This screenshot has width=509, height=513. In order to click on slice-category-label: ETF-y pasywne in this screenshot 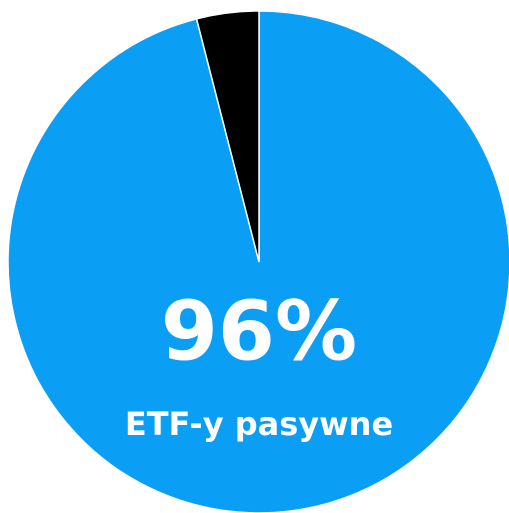, I will do `click(259, 424)`.